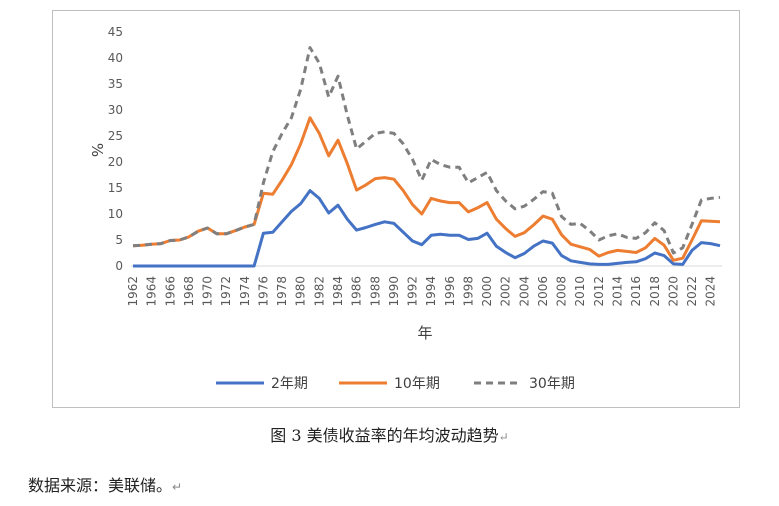 The height and width of the screenshot is (506, 779). Describe the element at coordinates (468, 291) in the screenshot. I see `x-tick-label: 1998` at that location.